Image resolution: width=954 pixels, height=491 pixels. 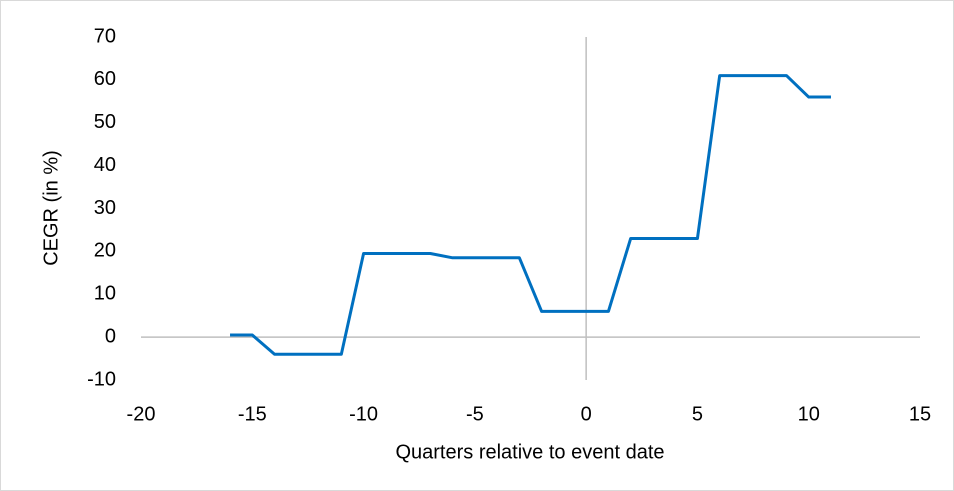 I want to click on y-tick-label: -10, so click(x=101, y=379).